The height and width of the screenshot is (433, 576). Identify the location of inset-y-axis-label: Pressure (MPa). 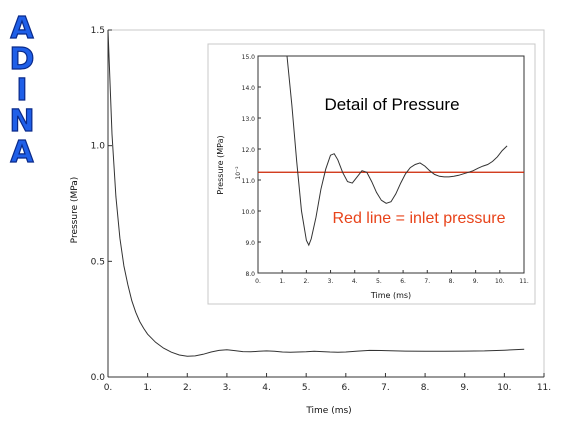
(220, 164).